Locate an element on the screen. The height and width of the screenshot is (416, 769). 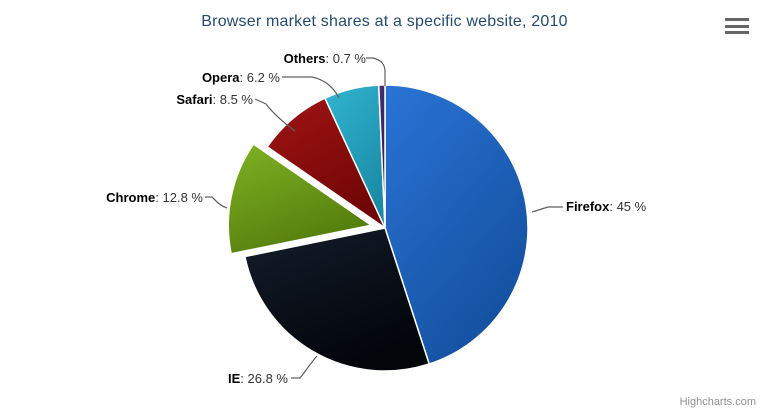
pie-label-firefox: Firefox: 45 % is located at coordinates (606, 206).